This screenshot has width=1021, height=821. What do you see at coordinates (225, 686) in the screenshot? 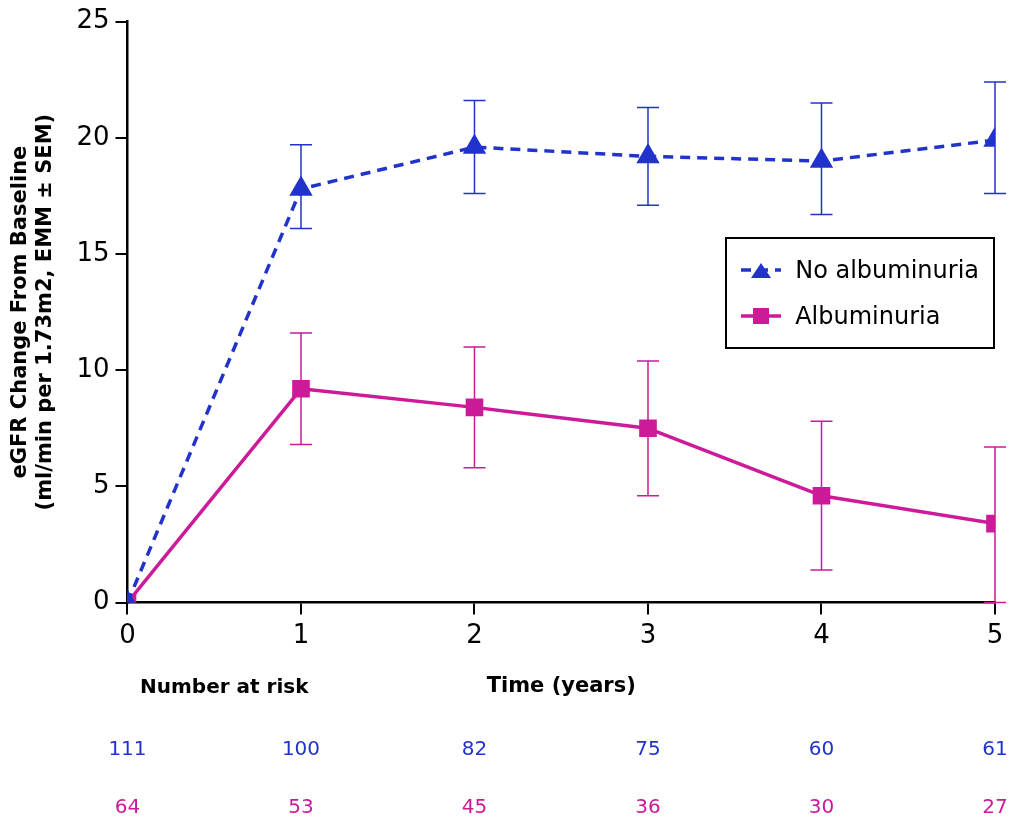
I see `text: Number at risk` at bounding box center [225, 686].